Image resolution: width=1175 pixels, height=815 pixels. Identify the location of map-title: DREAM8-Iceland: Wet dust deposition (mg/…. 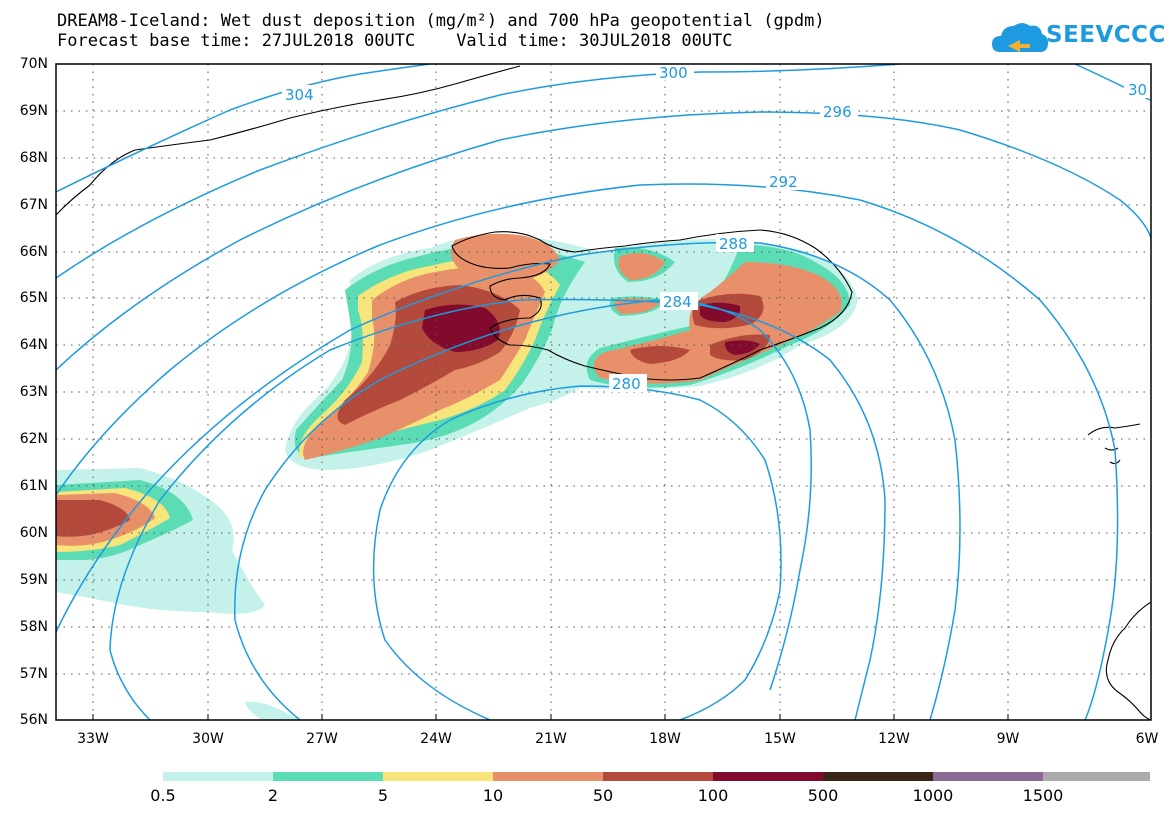
(441, 21).